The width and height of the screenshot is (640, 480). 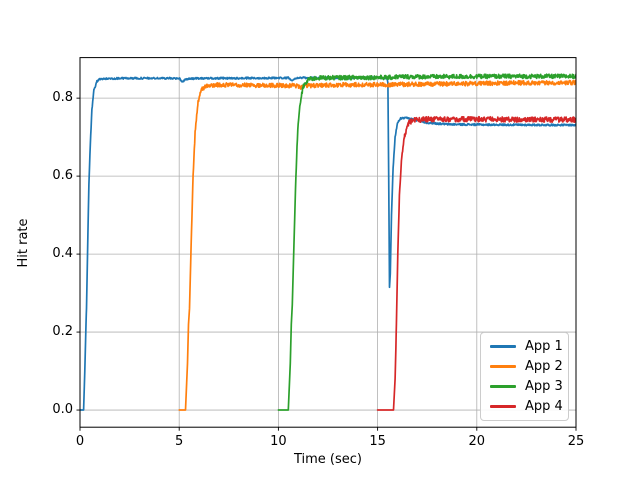 I want to click on legend-item-app-2: App 2, so click(x=526, y=367).